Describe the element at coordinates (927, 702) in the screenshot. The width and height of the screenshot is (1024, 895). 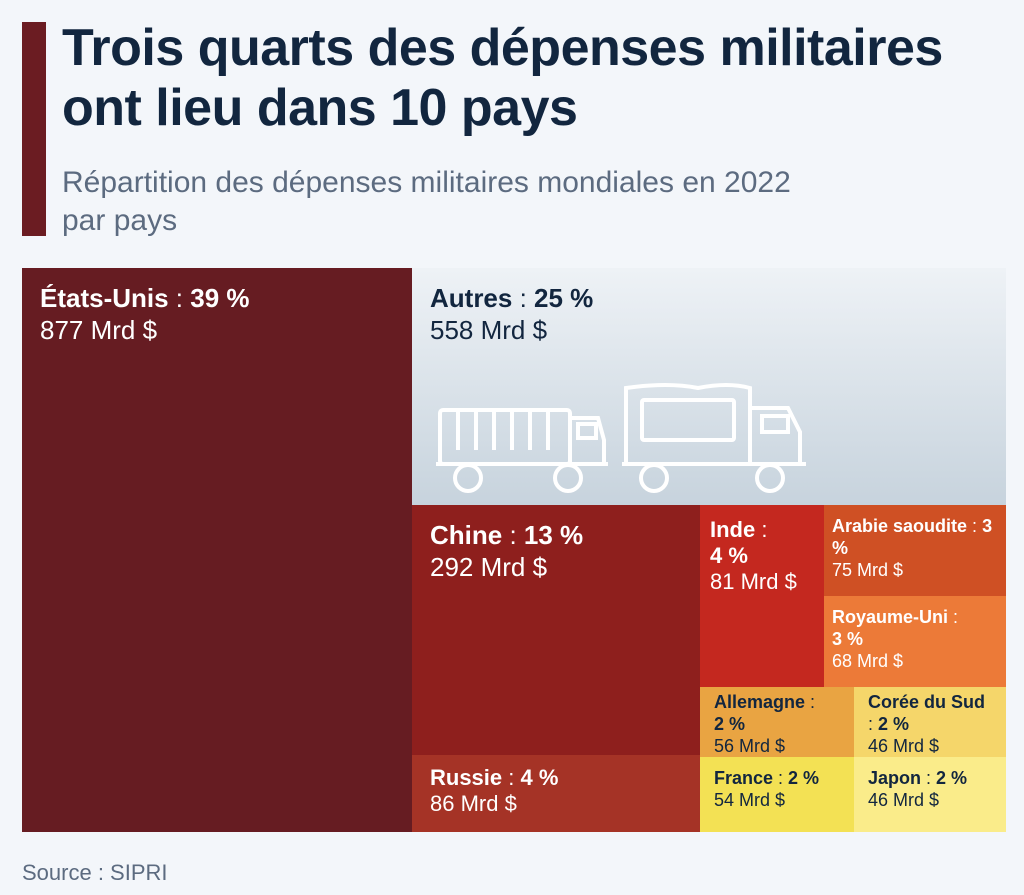
I see `tile-name: Corée du Sud` at that location.